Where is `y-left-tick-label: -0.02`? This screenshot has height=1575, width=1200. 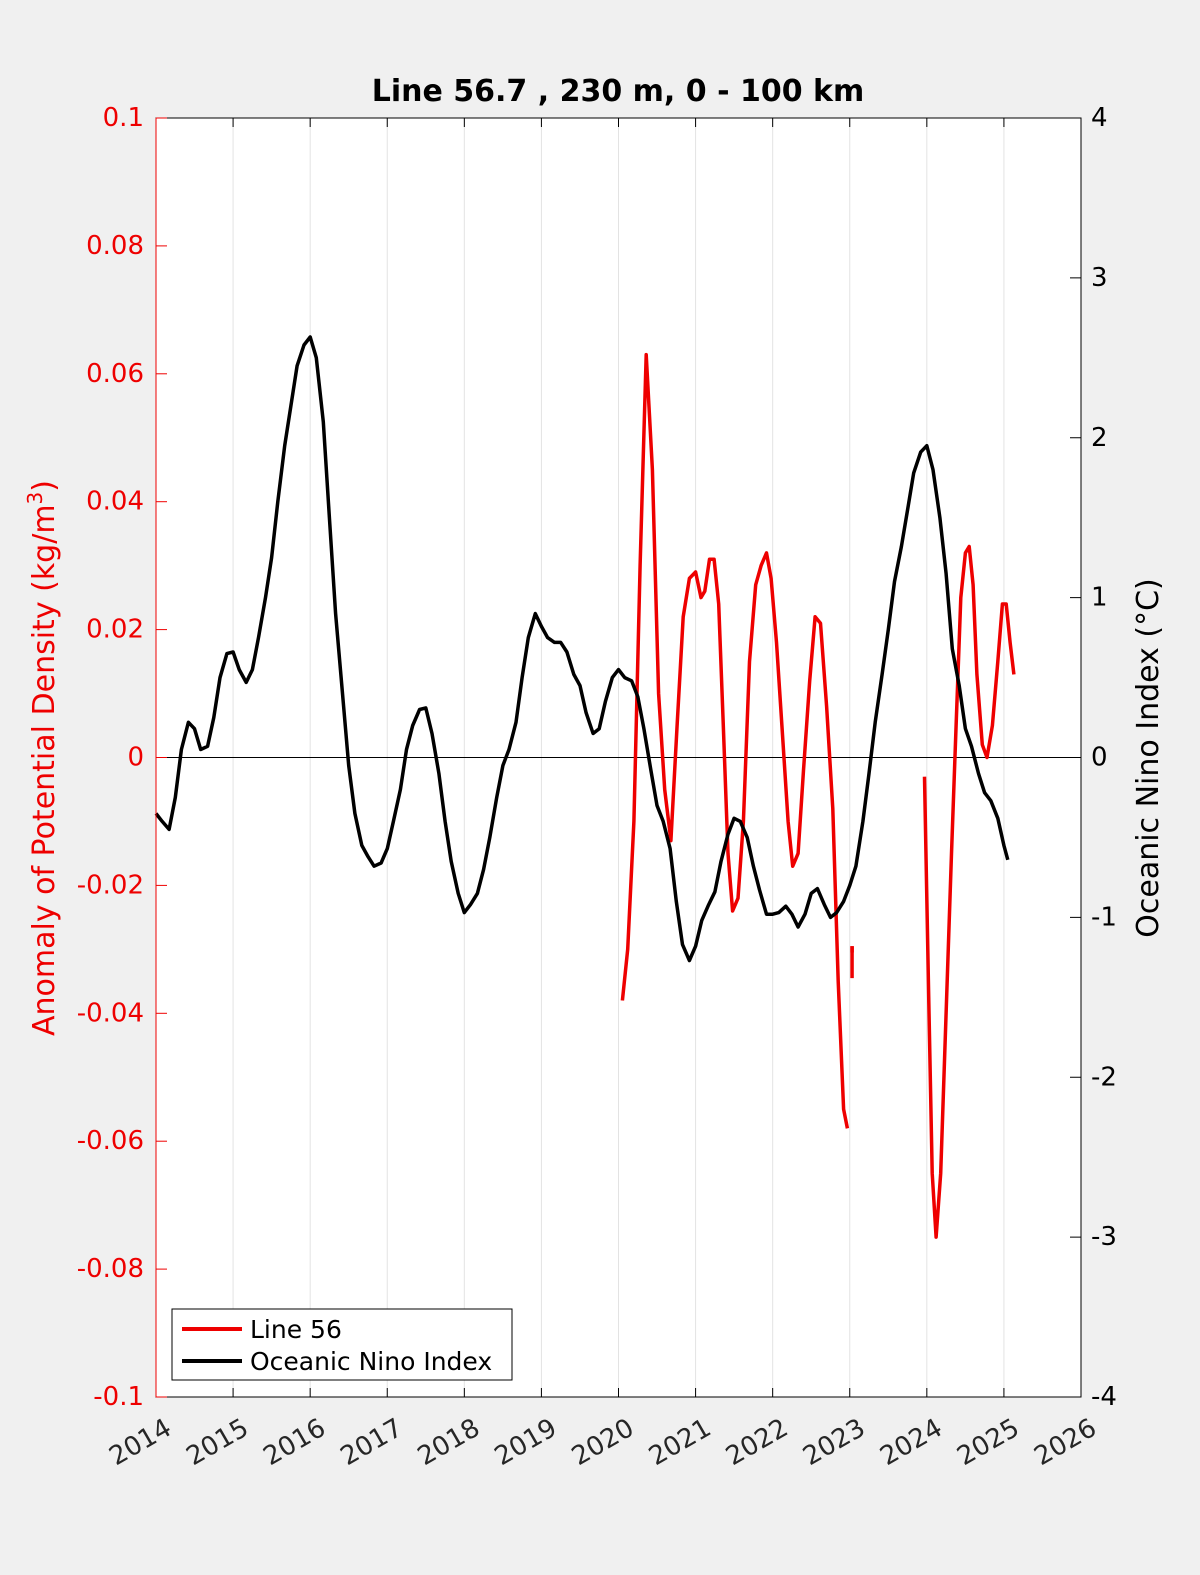
y-left-tick-label: -0.02 is located at coordinates (110, 885).